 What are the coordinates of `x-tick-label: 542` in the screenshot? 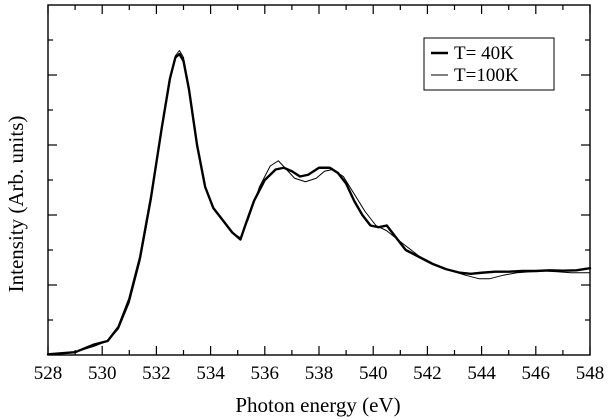 It's located at (427, 373).